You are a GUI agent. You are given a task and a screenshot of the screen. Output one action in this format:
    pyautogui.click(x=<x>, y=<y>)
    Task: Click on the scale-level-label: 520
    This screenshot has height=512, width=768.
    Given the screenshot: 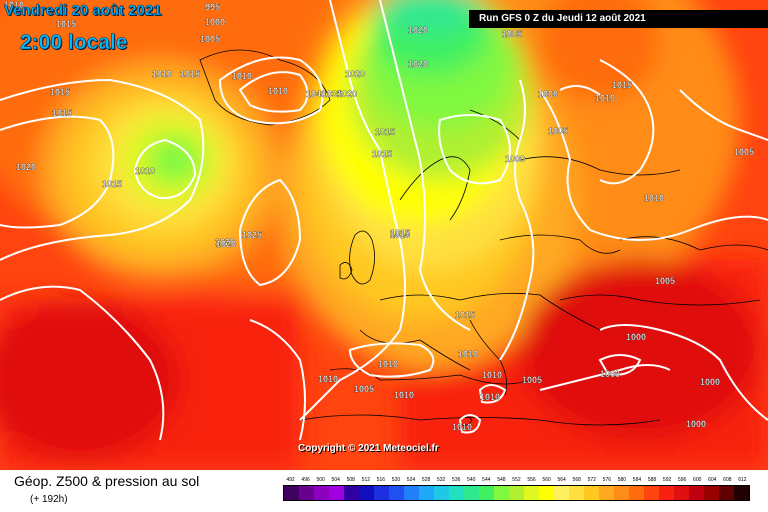 What is the action you would take?
    pyautogui.click(x=396, y=480)
    